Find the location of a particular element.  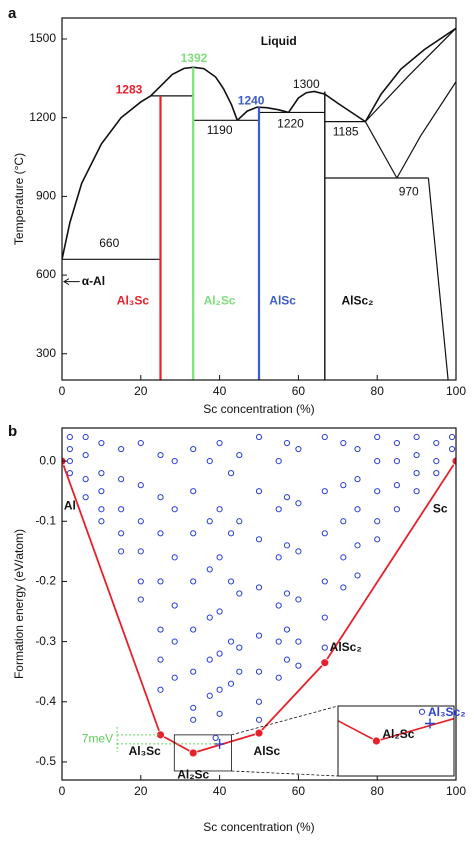

y-axis-label: Temperature (°C) is located at coordinates (19, 199).